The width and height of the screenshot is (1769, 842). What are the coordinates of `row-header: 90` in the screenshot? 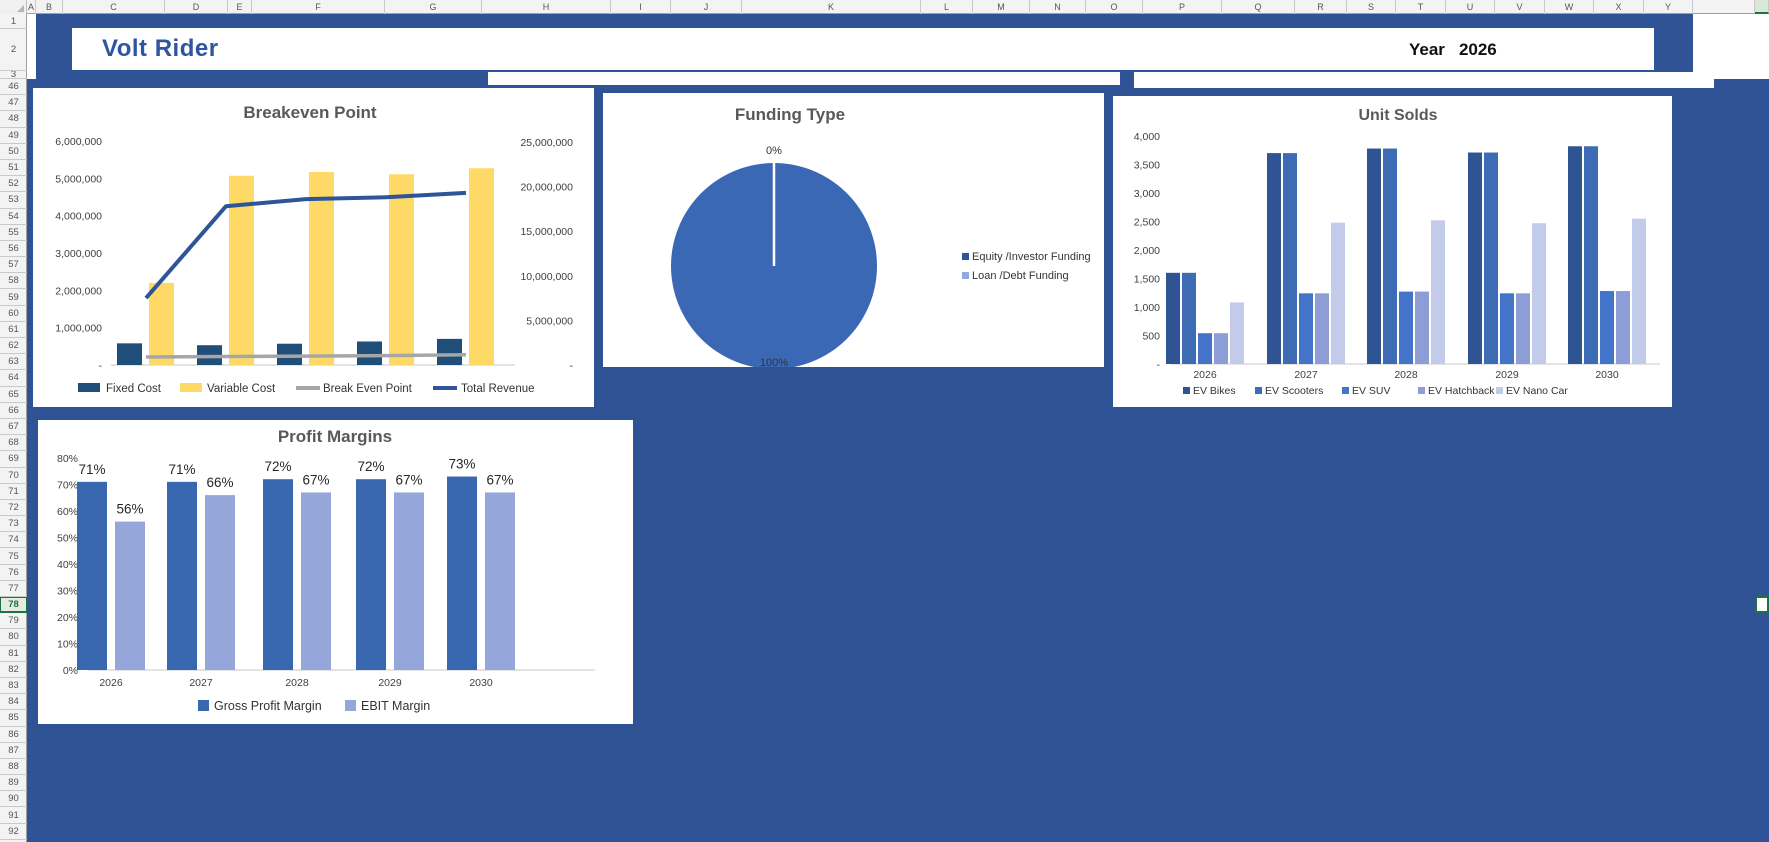 It's located at (13, 799).